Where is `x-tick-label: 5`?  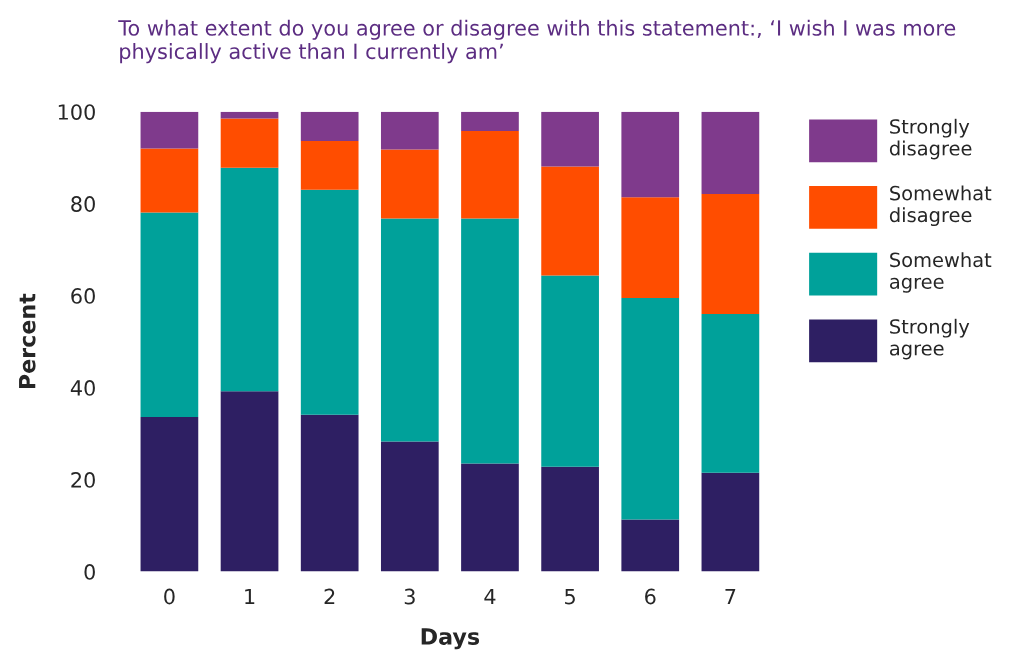 x-tick-label: 5 is located at coordinates (570, 596).